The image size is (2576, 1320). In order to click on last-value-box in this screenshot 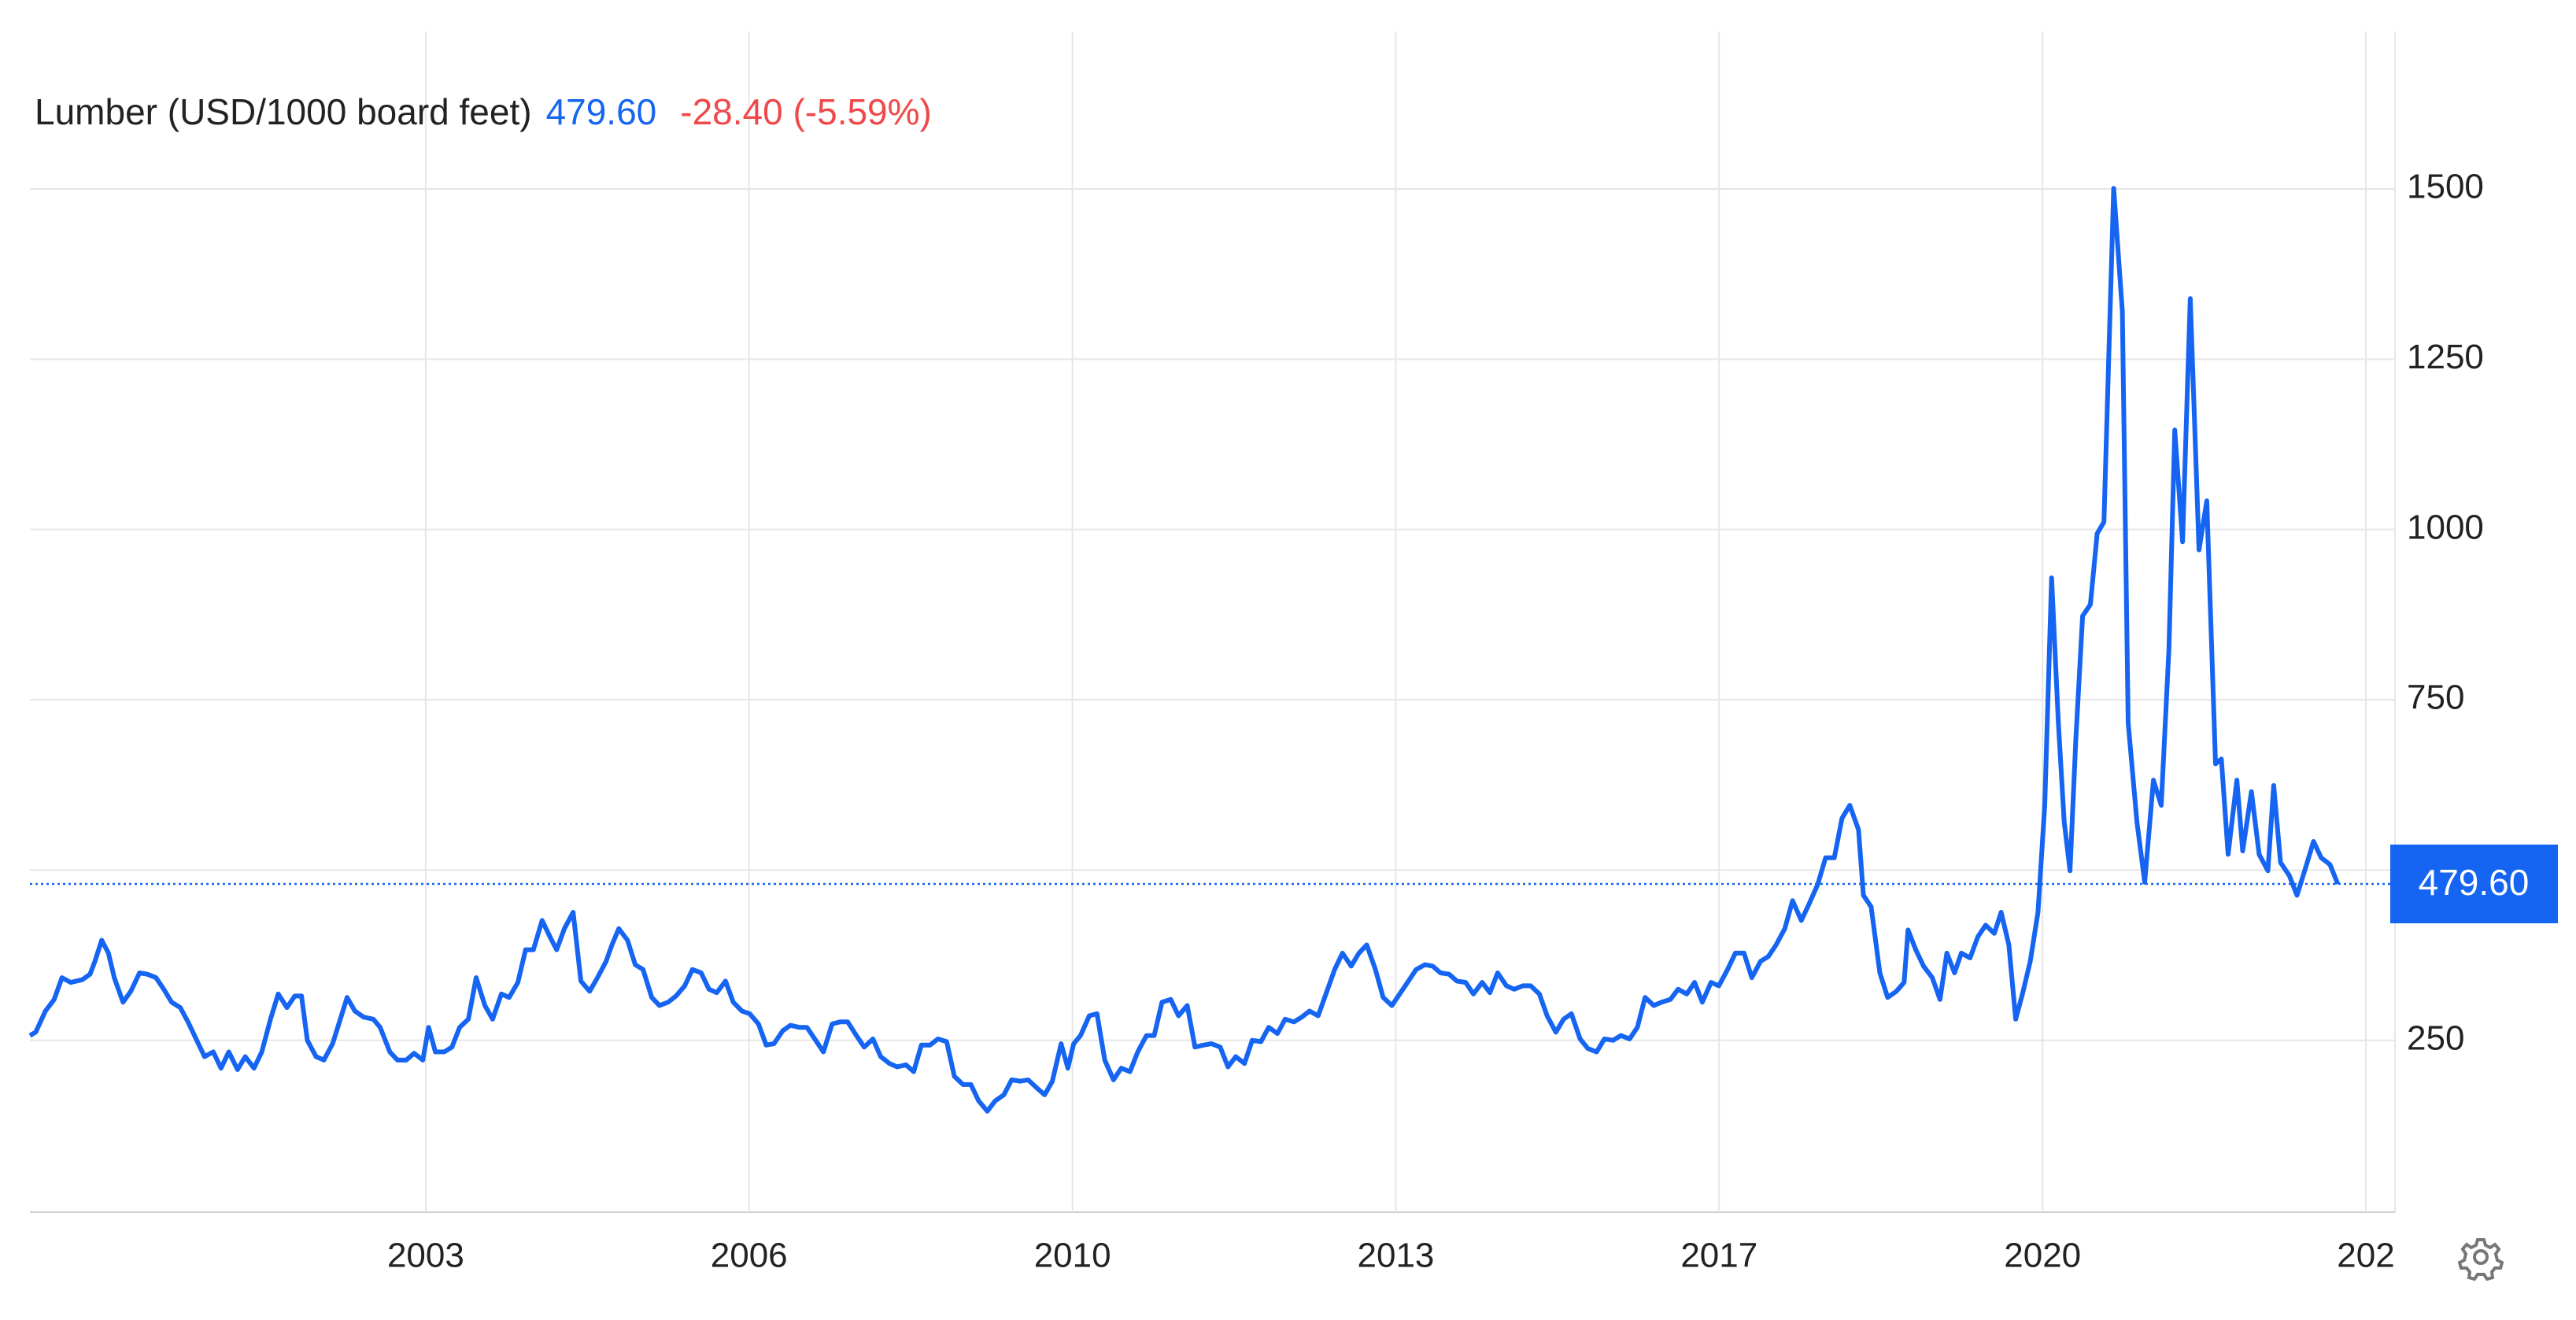, I will do `click(2474, 883)`.